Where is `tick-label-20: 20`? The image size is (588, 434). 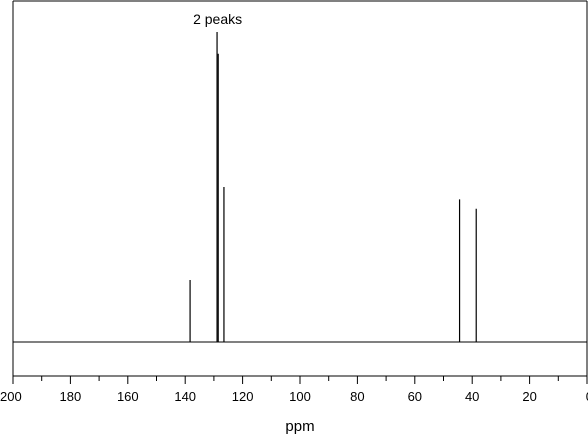 tick-label-20: 20 is located at coordinates (529, 396).